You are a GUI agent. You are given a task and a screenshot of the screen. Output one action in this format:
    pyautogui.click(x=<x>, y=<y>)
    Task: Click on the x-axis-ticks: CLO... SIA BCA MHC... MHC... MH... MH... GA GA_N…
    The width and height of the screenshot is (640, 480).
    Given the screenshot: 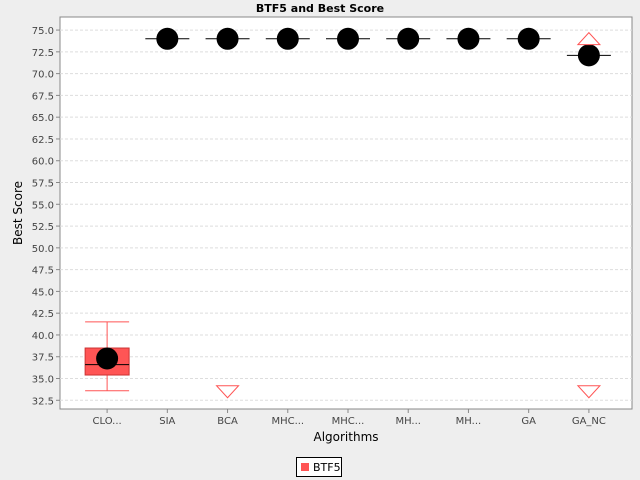 What is the action you would take?
    pyautogui.click(x=349, y=418)
    